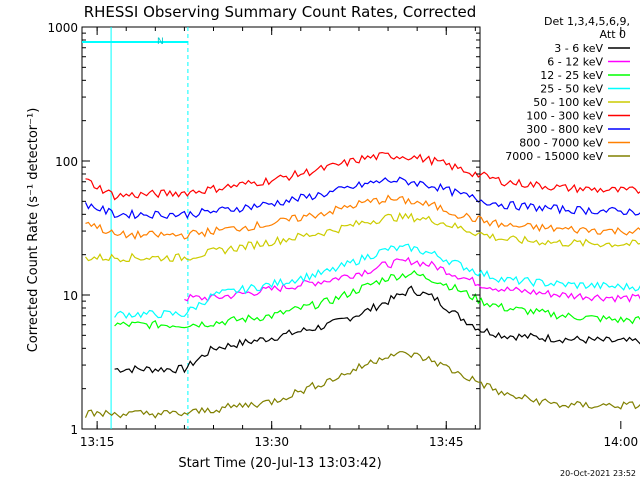 This screenshot has width=640, height=480. What do you see at coordinates (33, 230) in the screenshot?
I see `y-axis-label: Corrected Count Rate (s⁻¹ detector⁻¹)` at bounding box center [33, 230].